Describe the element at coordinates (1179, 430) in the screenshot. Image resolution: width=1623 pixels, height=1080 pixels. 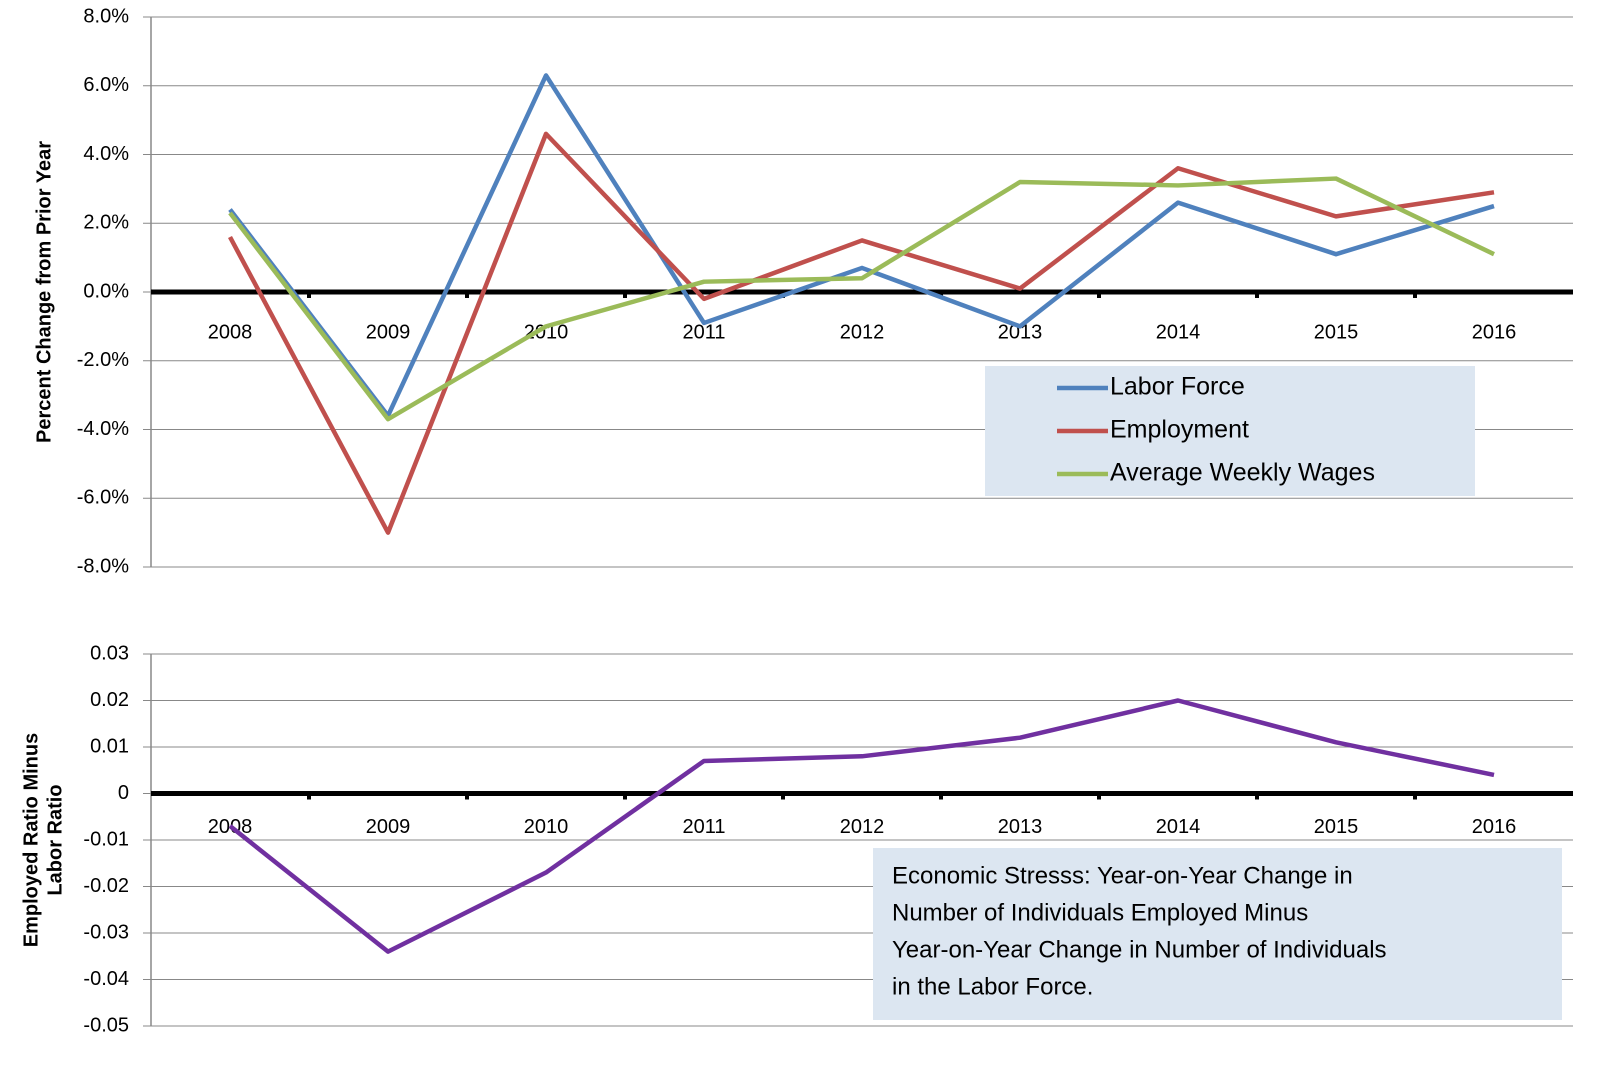
I see `legend-label: Employment` at that location.